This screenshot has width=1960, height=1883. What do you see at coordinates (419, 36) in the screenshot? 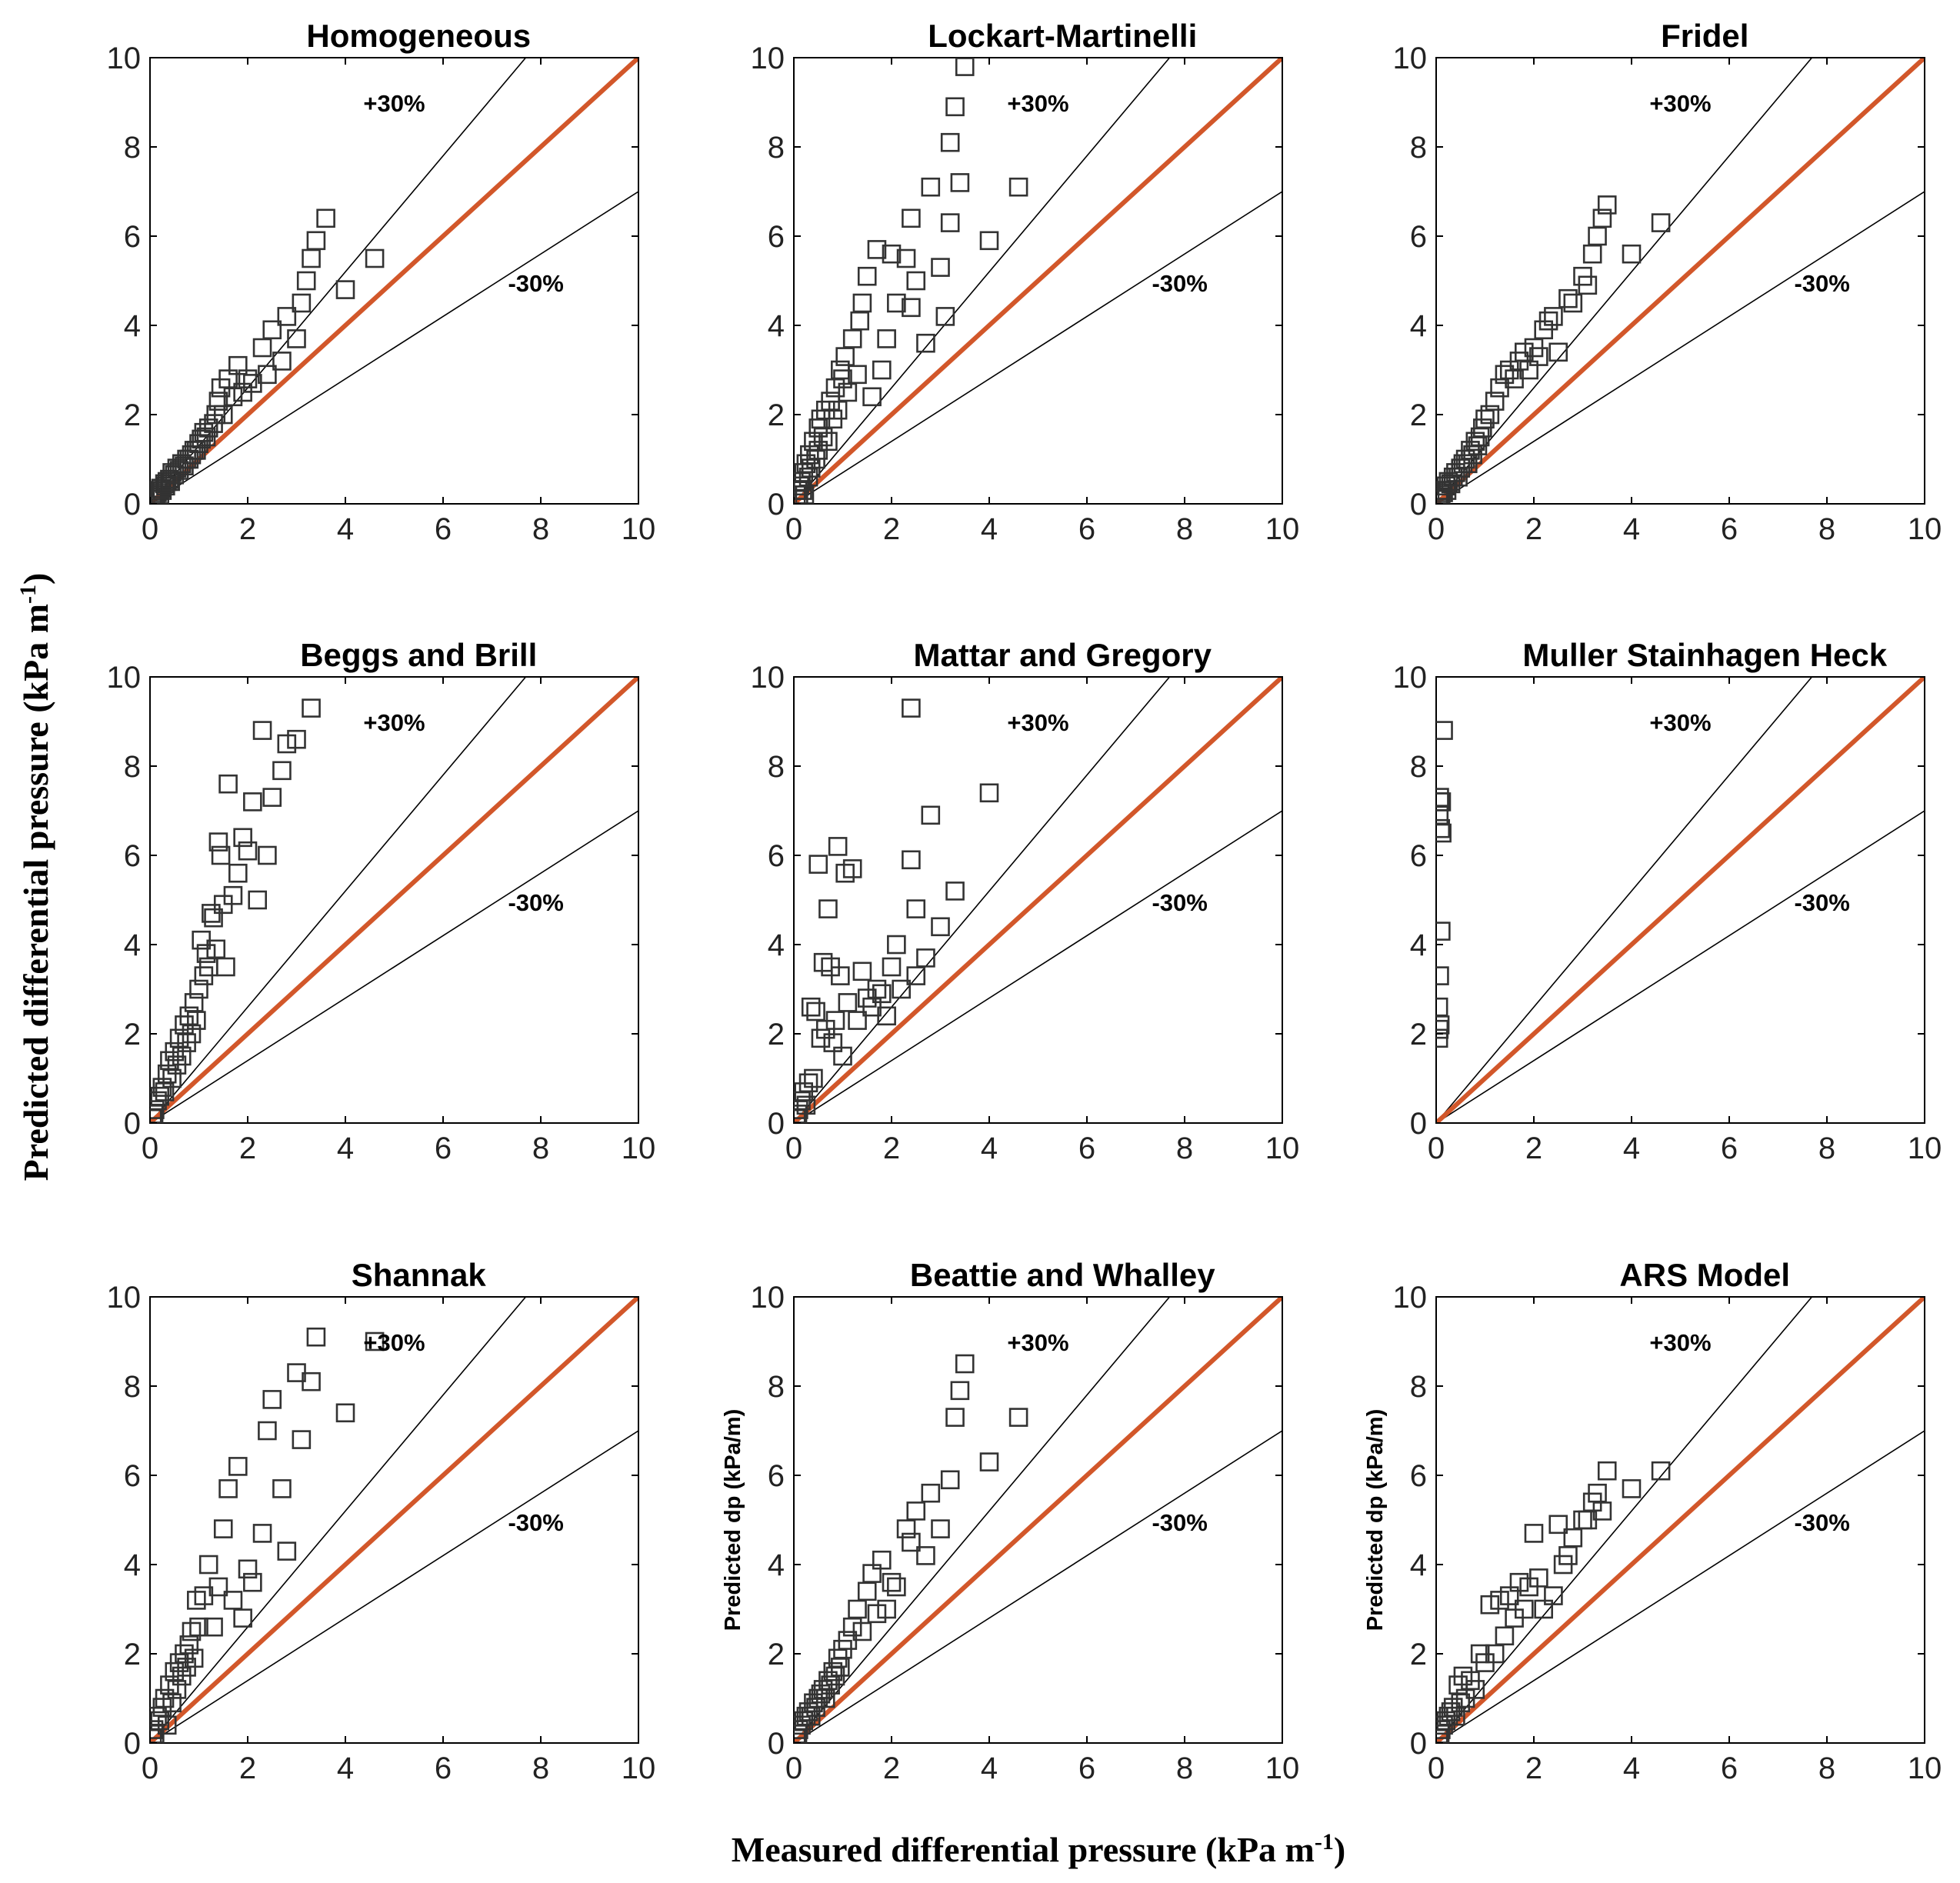
I see `panel-title: Homogeneous` at bounding box center [419, 36].